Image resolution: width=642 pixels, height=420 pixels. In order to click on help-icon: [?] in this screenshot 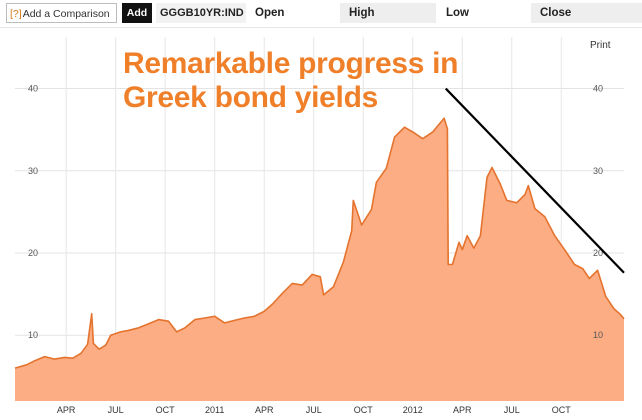, I will do `click(16, 14)`.